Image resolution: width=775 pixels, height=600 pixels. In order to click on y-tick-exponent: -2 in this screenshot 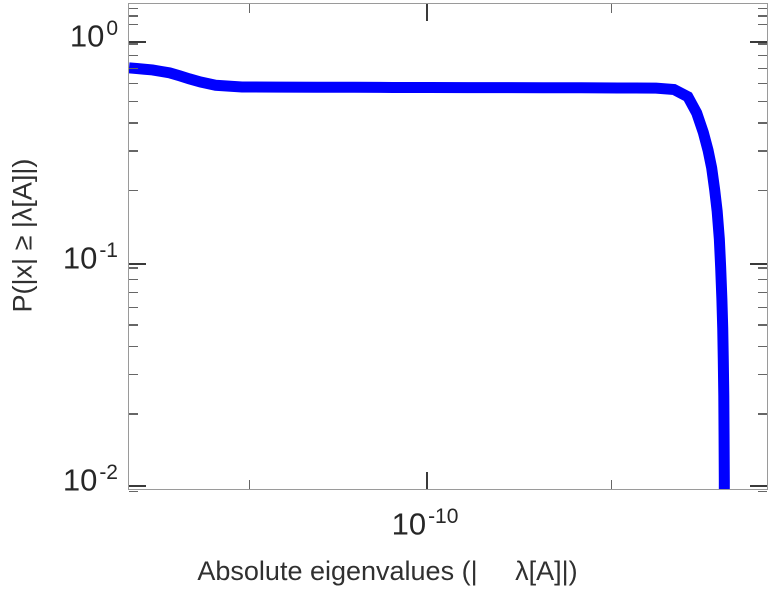, I will do `click(108, 472)`.